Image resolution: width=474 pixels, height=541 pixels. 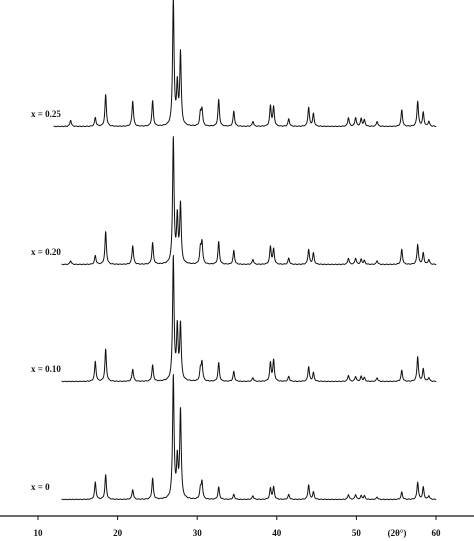 What do you see at coordinates (357, 533) in the screenshot?
I see `x-axis-tick-label-4: 50` at bounding box center [357, 533].